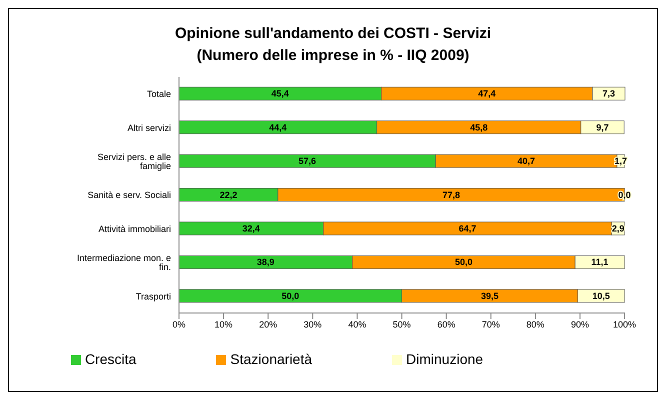 This screenshot has width=668, height=402. Describe the element at coordinates (153, 296) in the screenshot. I see `y-tick-label: Trasporti` at that location.